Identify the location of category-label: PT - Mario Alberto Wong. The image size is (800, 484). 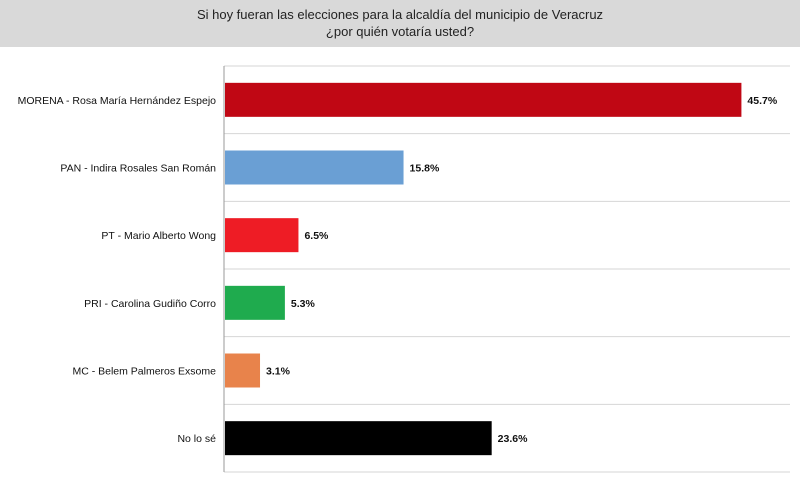
(158, 236).